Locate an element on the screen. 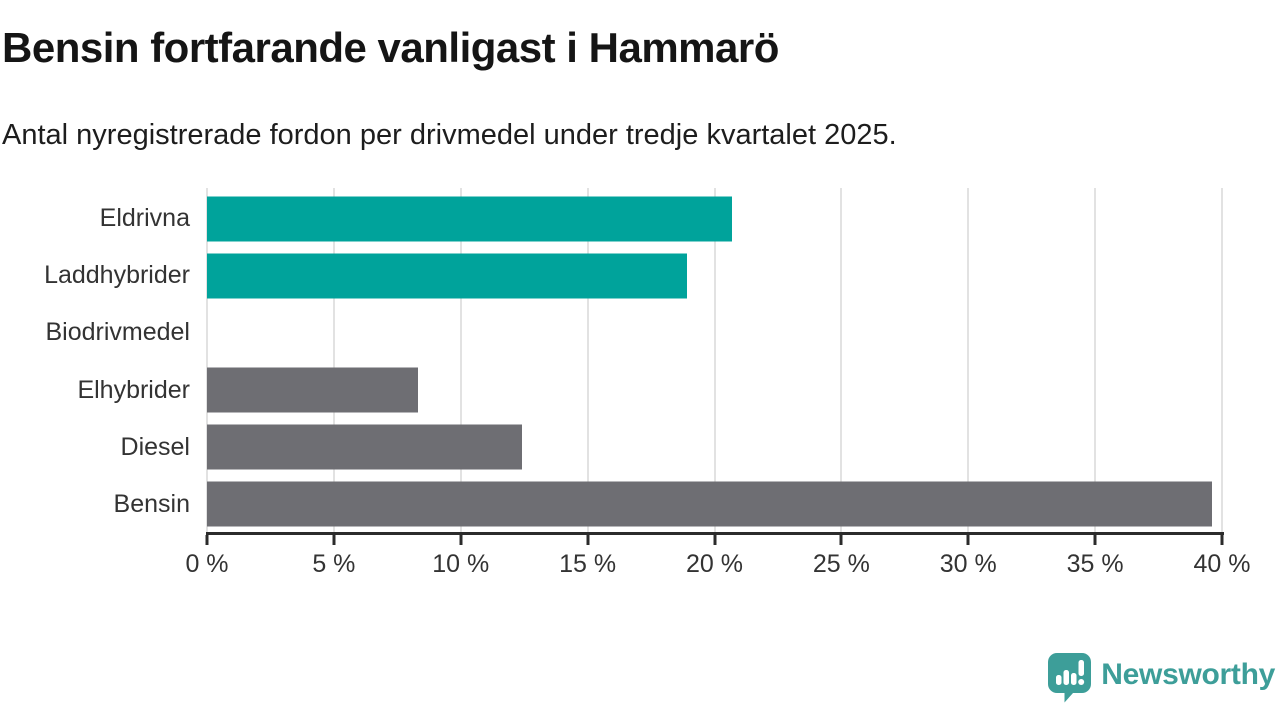 Image resolution: width=1280 pixels, height=720 pixels. x-axis-ticks is located at coordinates (714, 540).